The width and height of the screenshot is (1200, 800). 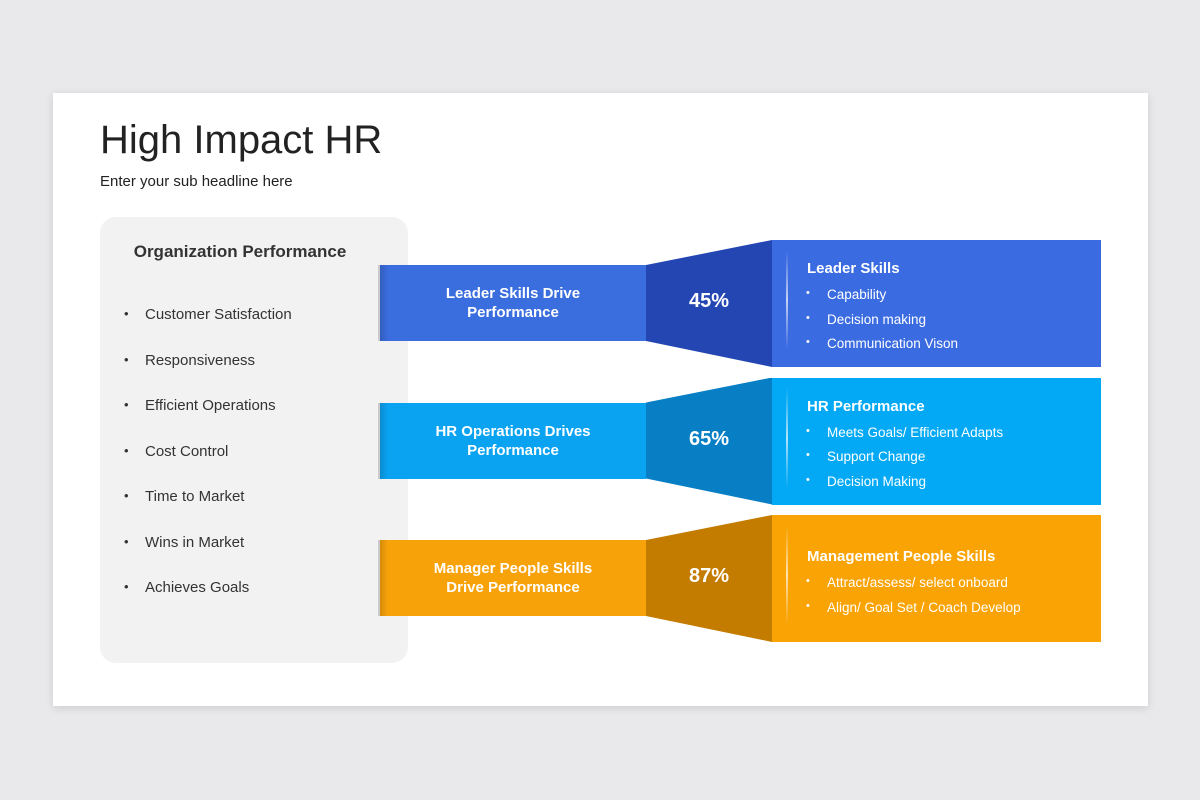 I want to click on panel-item: Cost Control, so click(x=187, y=451).